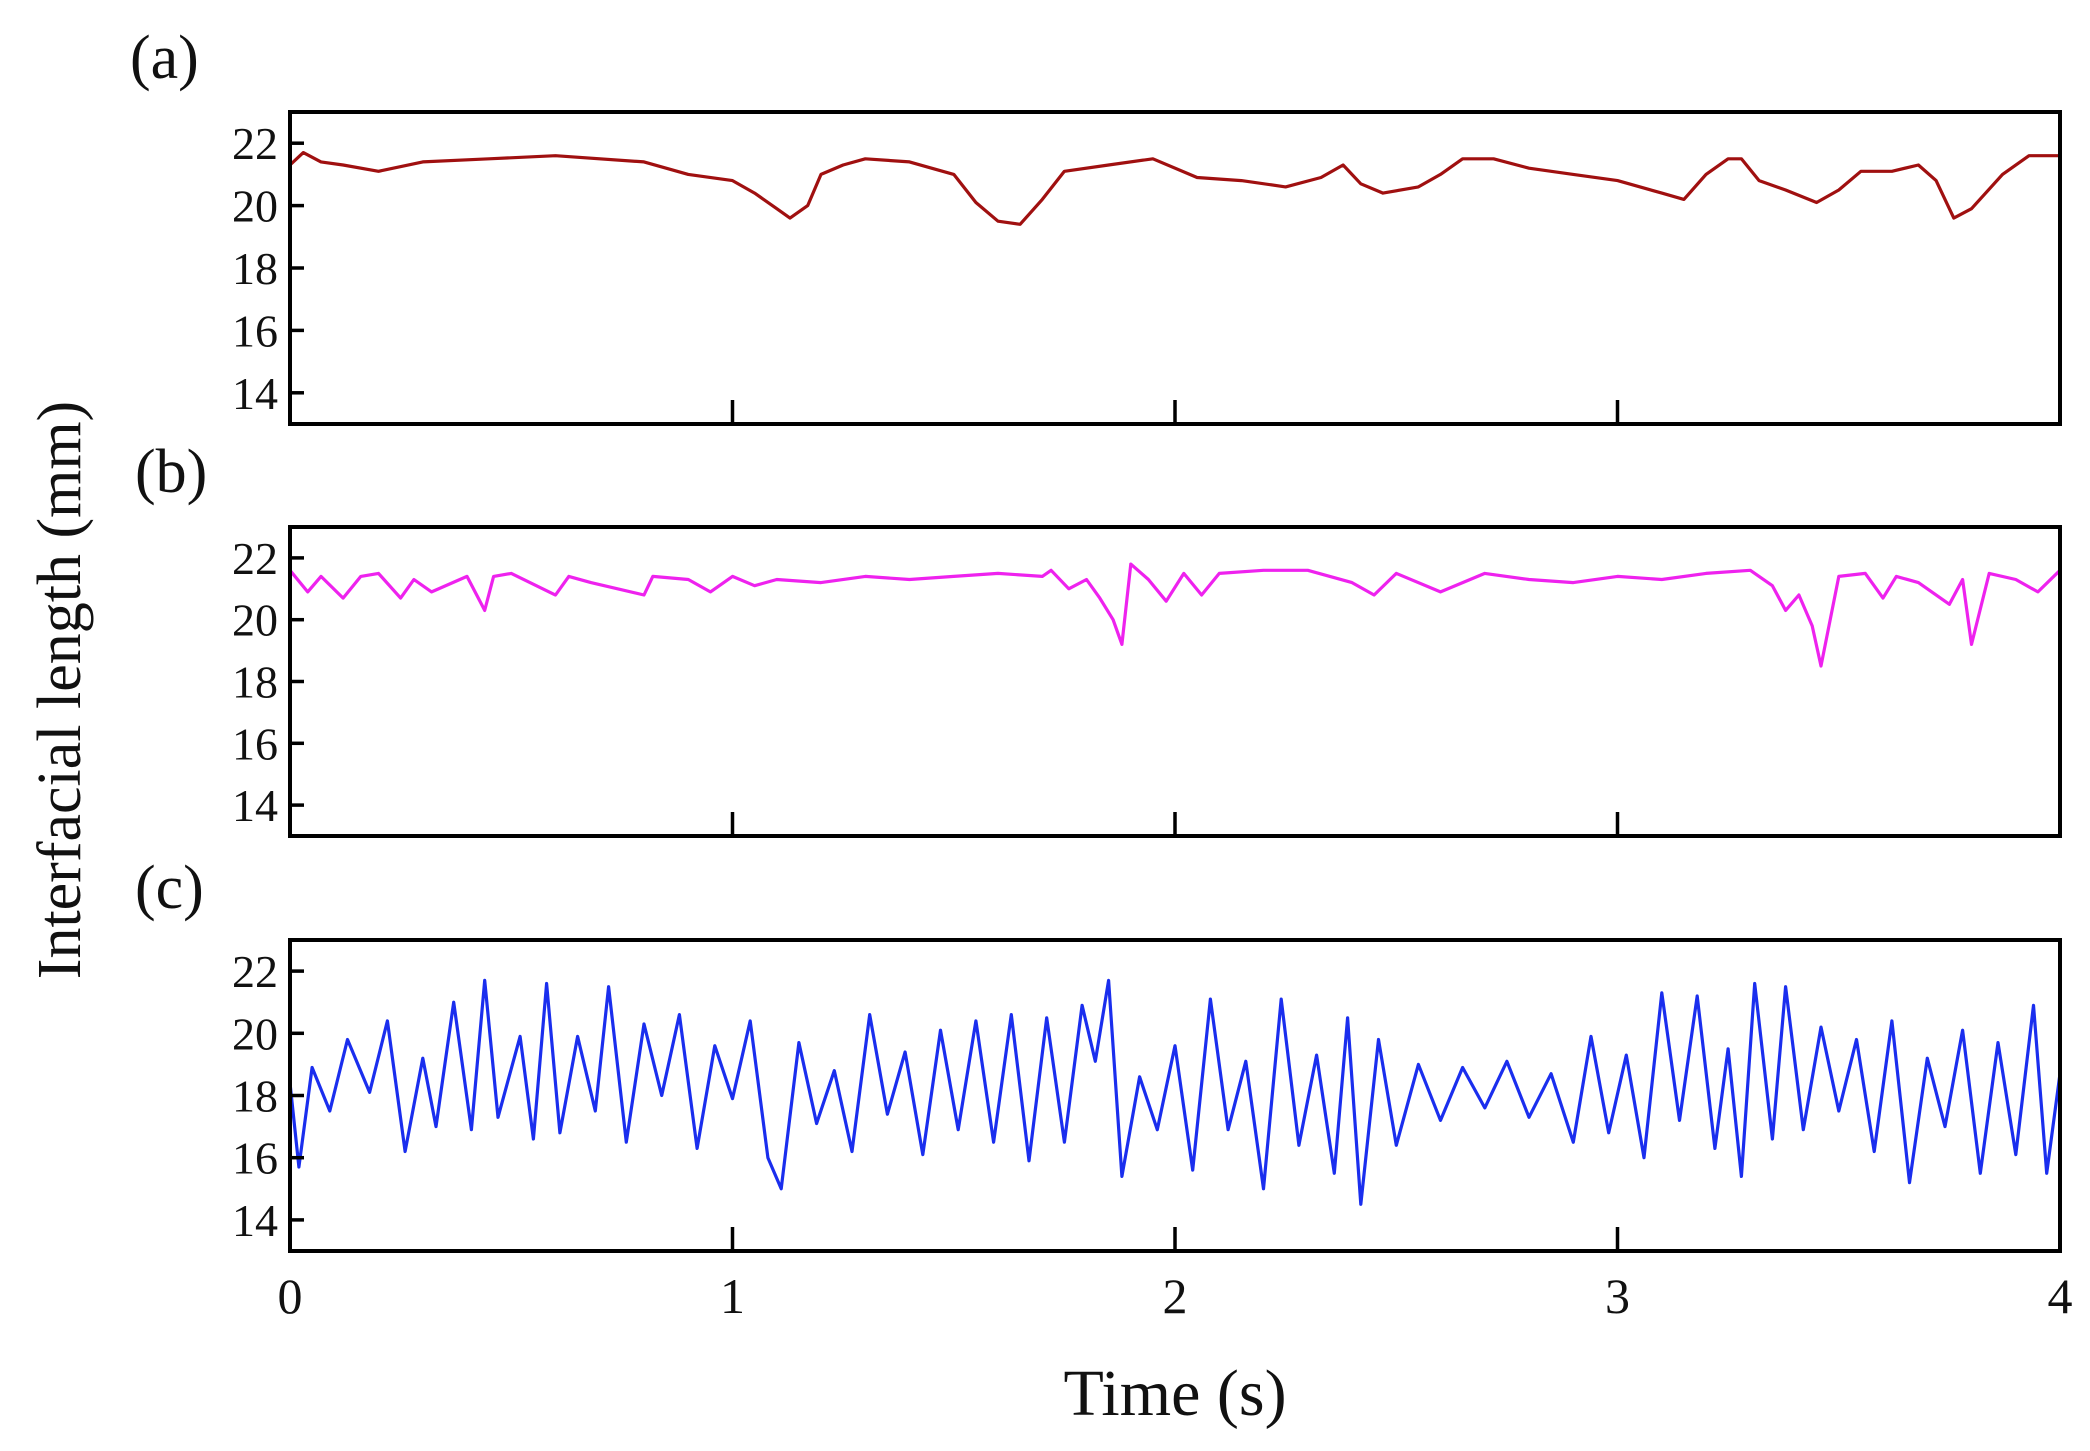 This screenshot has height=1451, width=2090. I want to click on x-tick-label: 3, so click(1617, 1296).